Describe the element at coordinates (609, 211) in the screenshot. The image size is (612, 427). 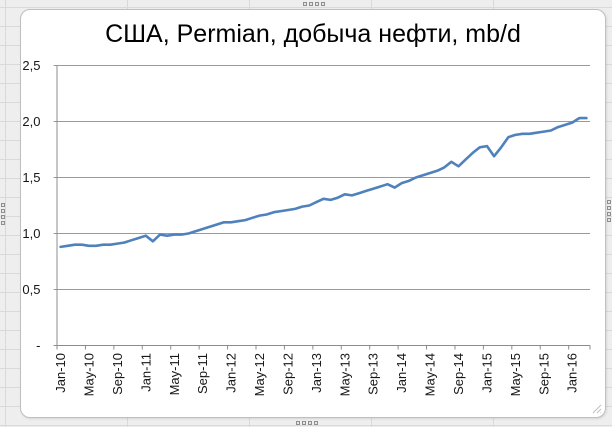
I see `chart-selection-handle-right` at that location.